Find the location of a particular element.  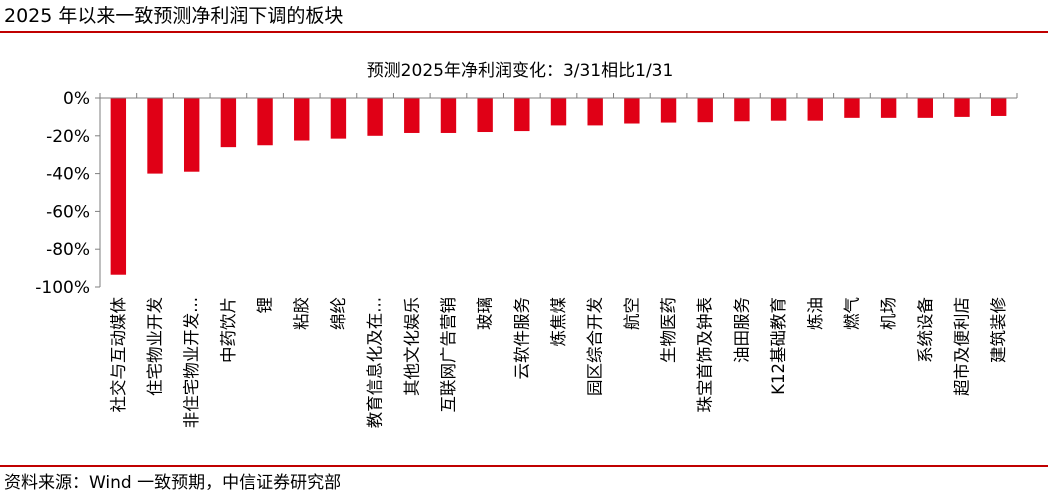

category-label: 建筑装修 is located at coordinates (998, 330).